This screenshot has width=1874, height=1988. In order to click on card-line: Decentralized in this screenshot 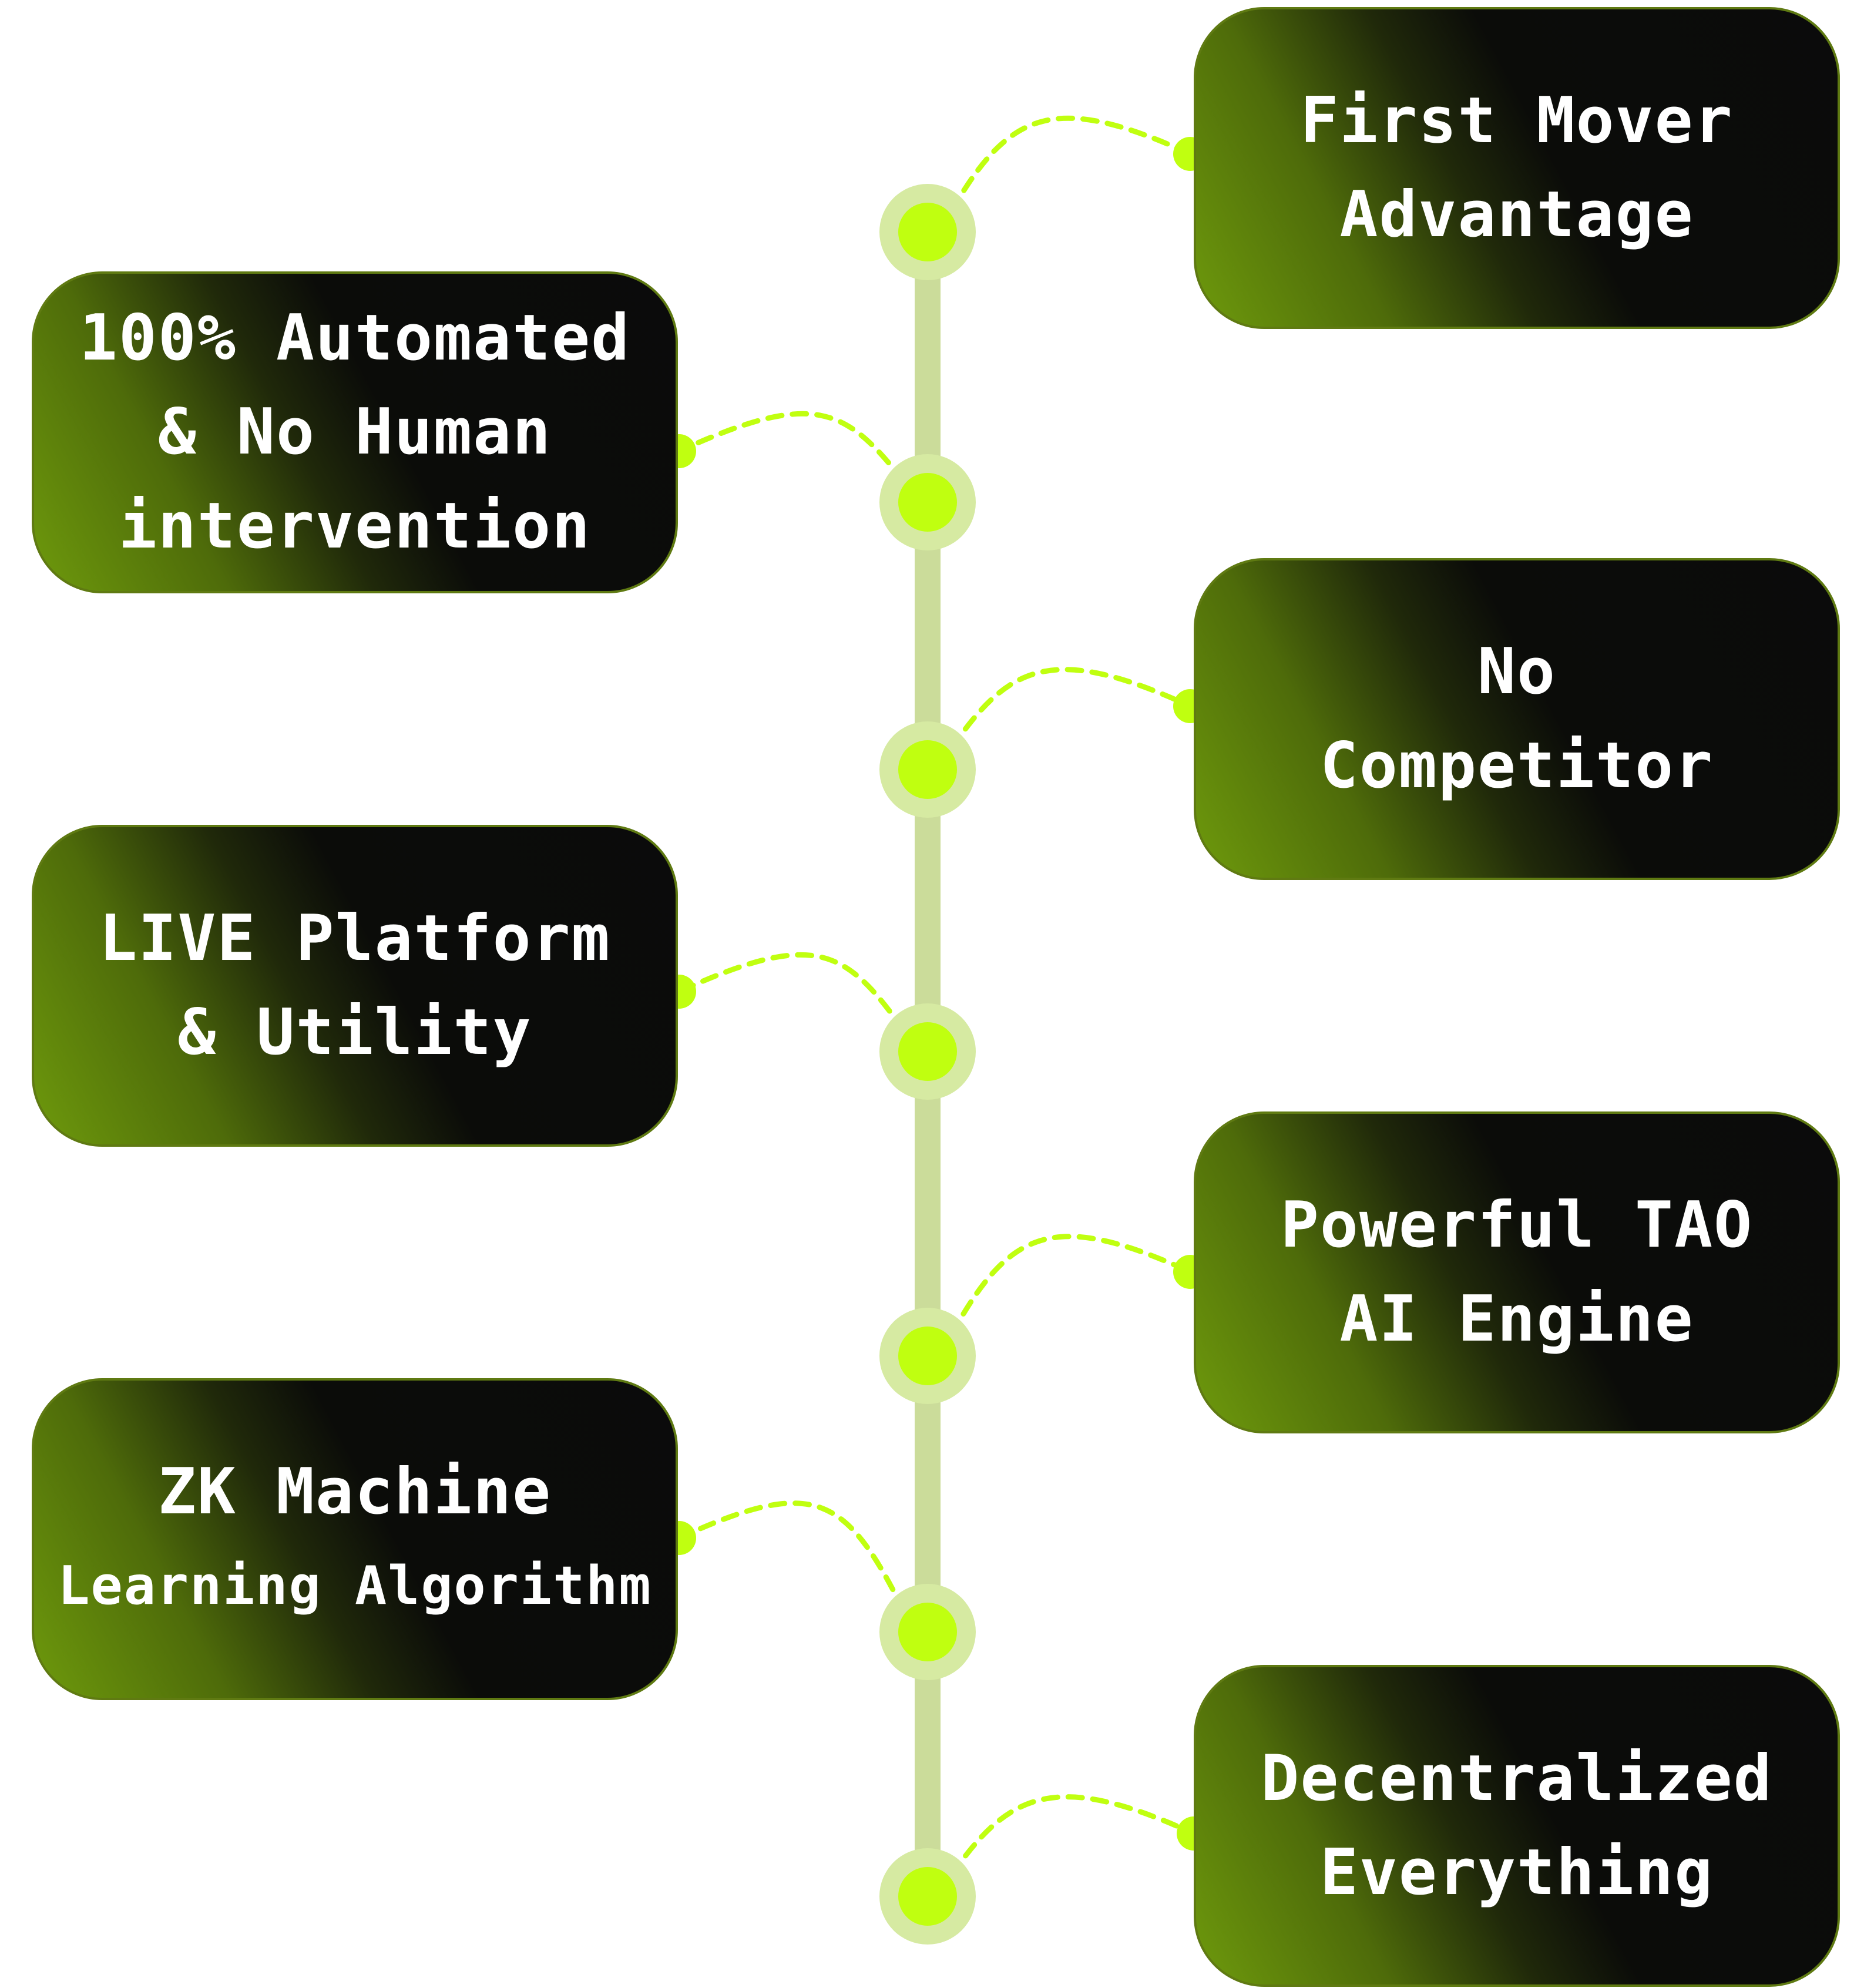, I will do `click(1517, 1778)`.